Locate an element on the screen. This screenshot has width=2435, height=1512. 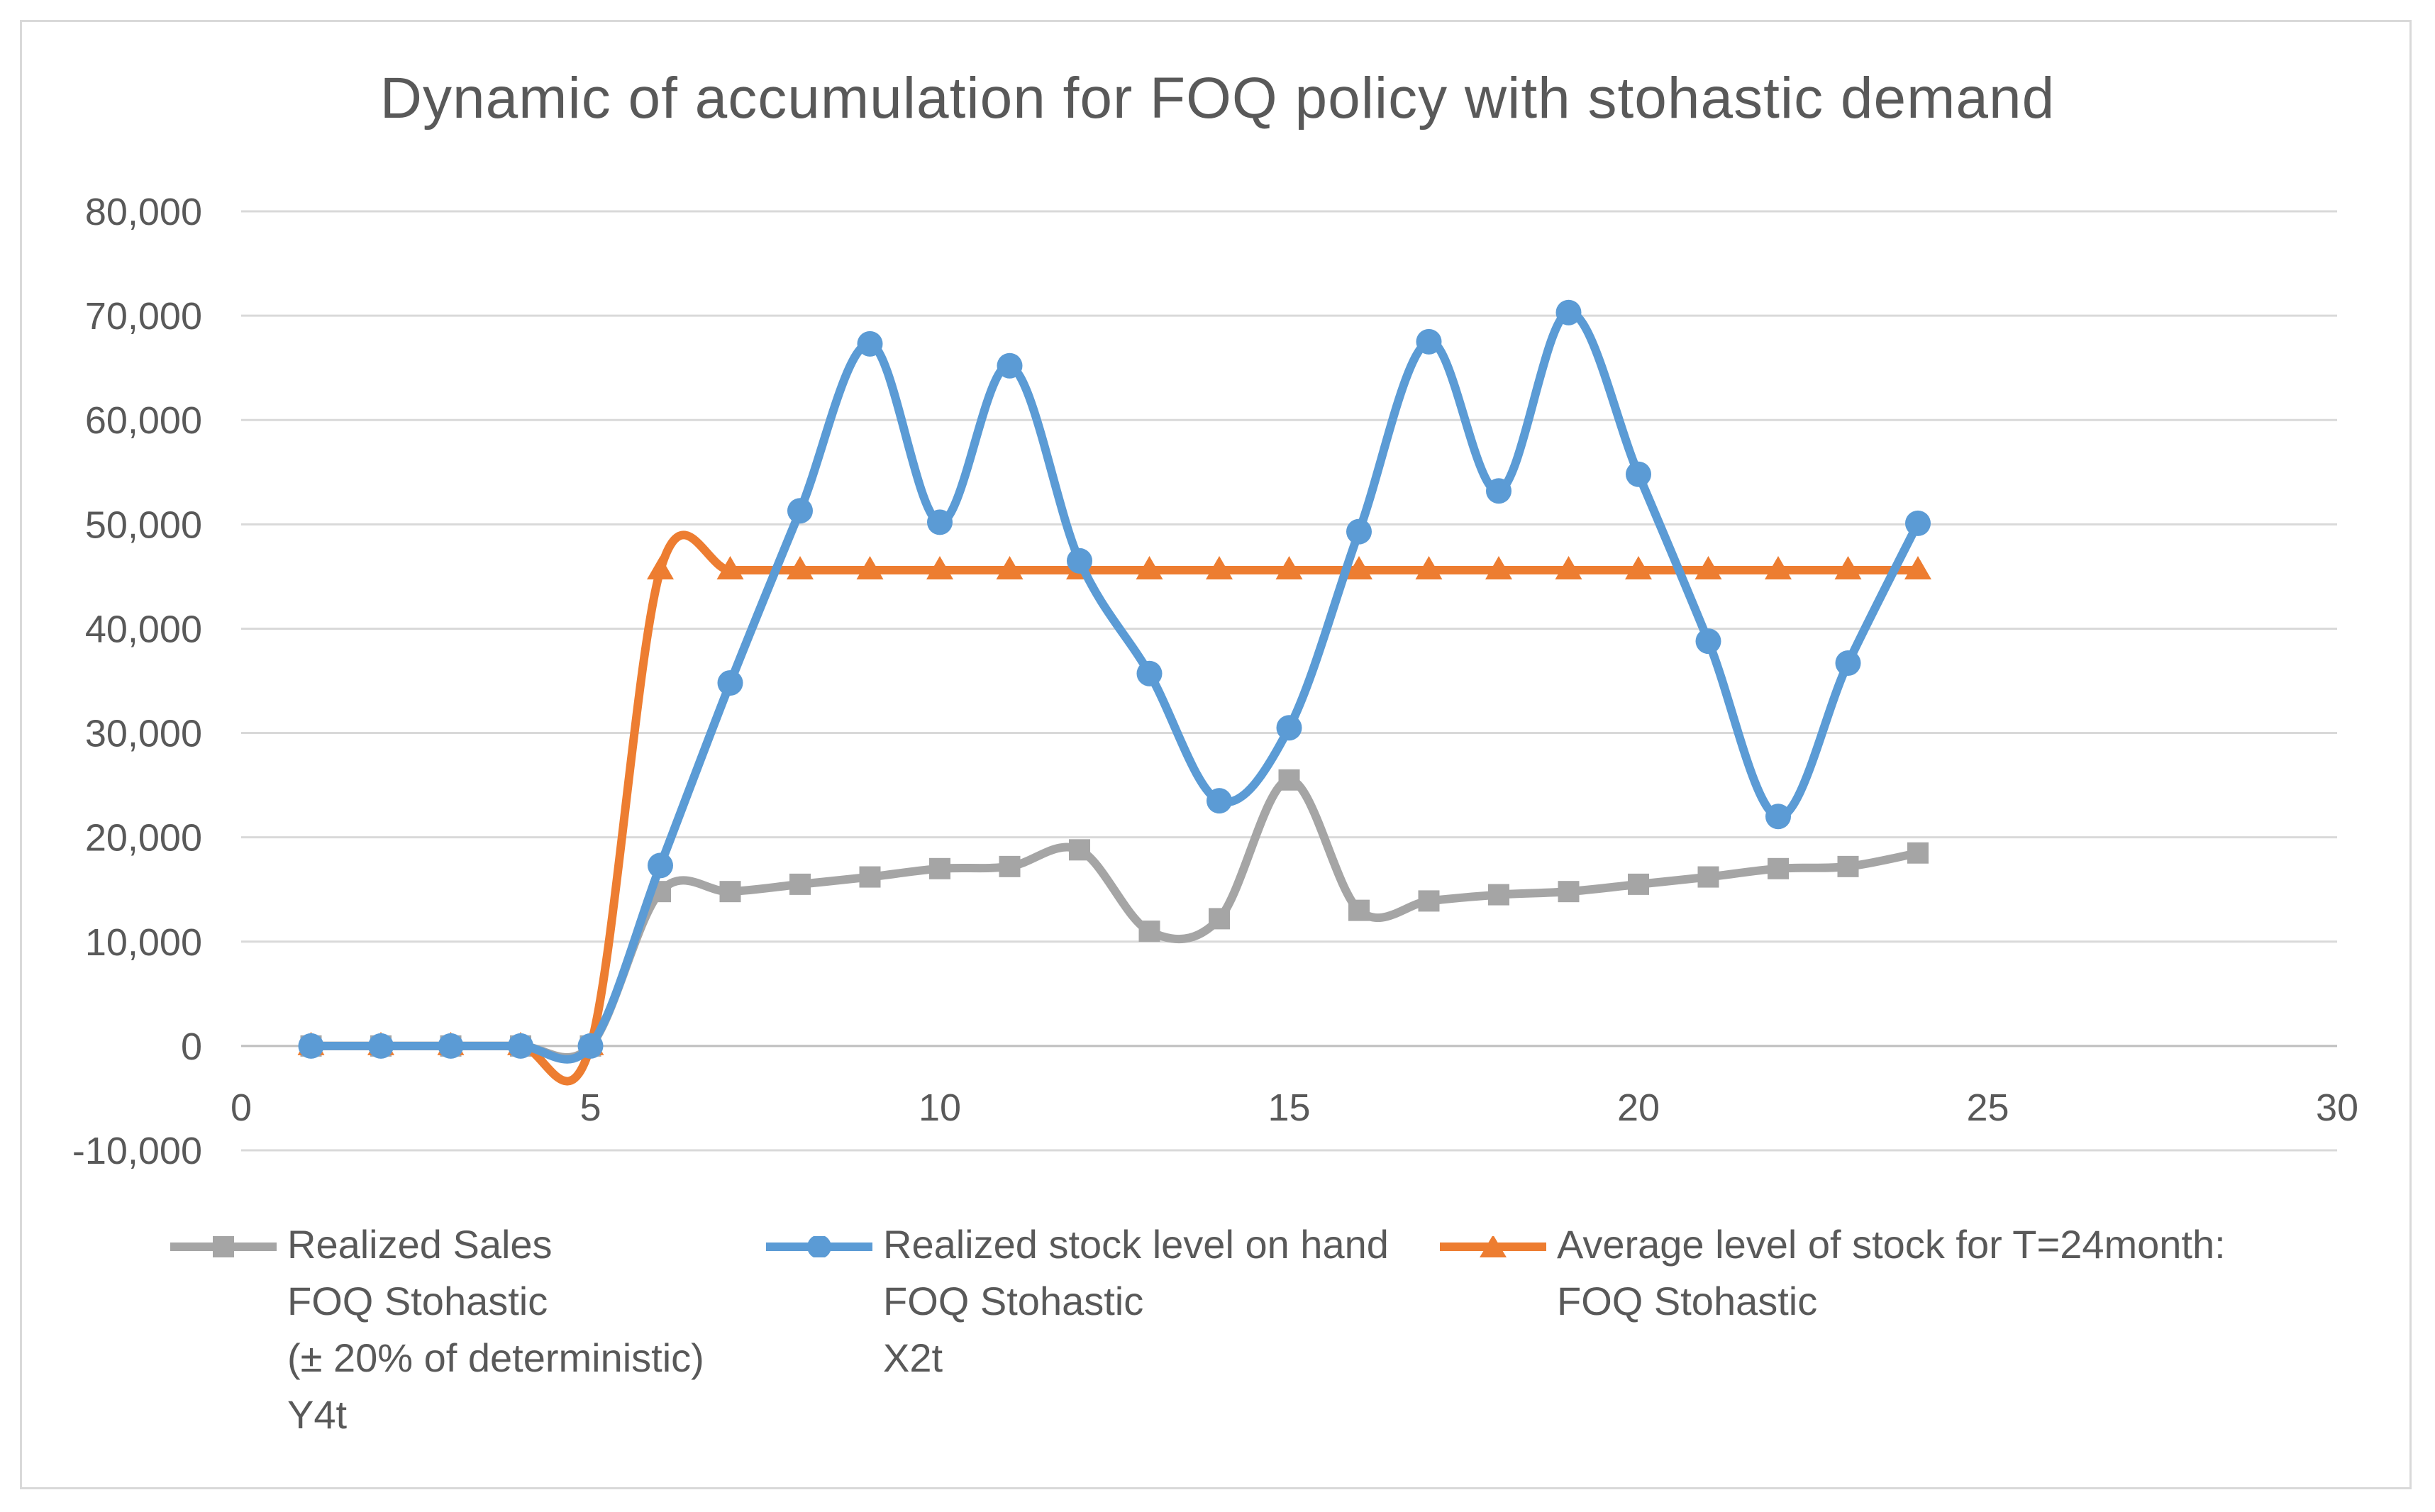
series-line is located at coordinates (1114, 918).